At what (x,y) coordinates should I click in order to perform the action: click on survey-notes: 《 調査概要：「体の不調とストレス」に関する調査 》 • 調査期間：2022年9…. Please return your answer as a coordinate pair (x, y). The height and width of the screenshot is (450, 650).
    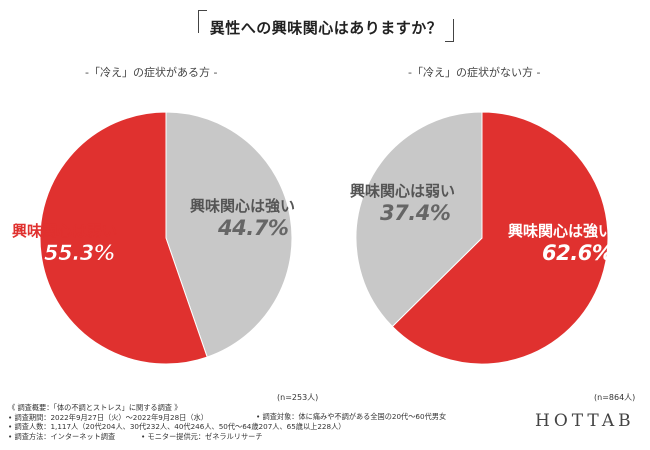
    Looking at the image, I should click on (176, 422).